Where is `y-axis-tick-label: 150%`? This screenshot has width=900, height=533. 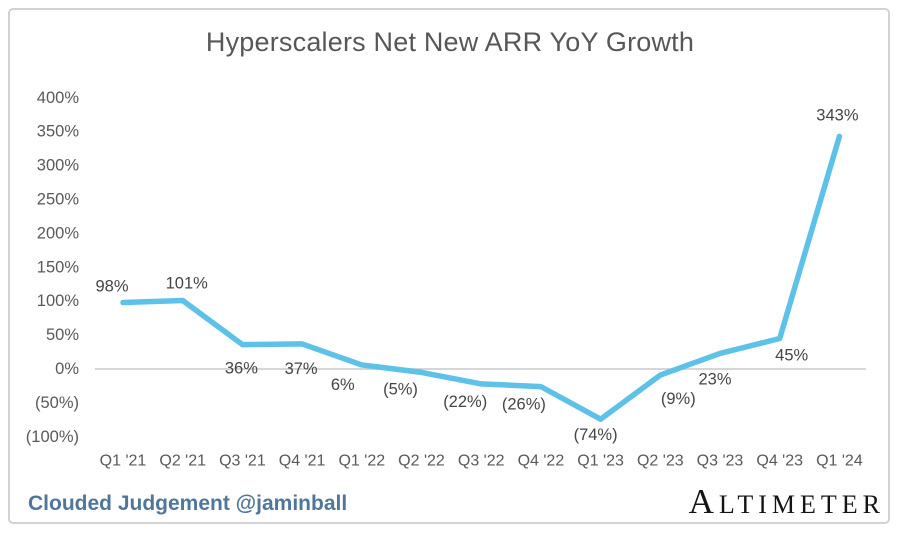
y-axis-tick-label: 150% is located at coordinates (58, 267).